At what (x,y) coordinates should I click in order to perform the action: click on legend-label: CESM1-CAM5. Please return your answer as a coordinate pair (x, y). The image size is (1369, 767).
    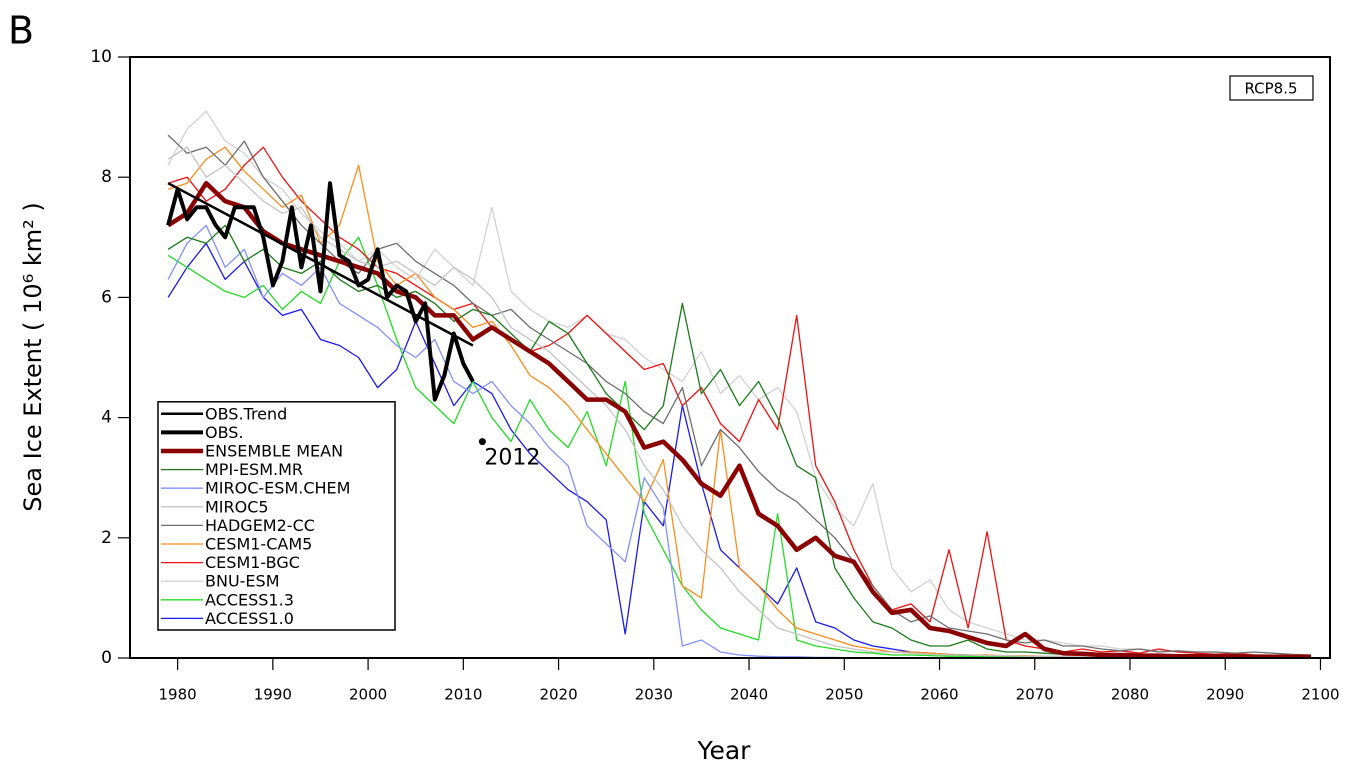
    Looking at the image, I should click on (258, 544).